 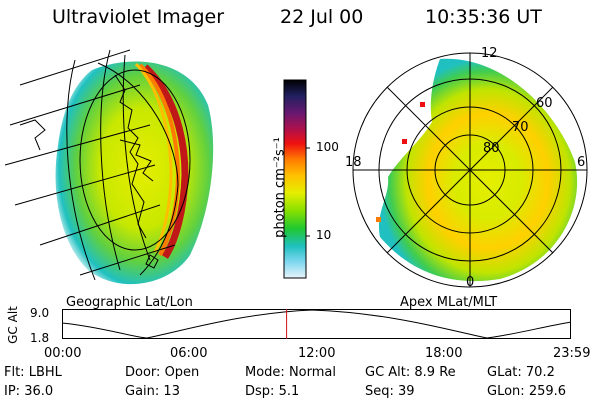 I want to click on mlt-12-label: 12, so click(x=489, y=53).